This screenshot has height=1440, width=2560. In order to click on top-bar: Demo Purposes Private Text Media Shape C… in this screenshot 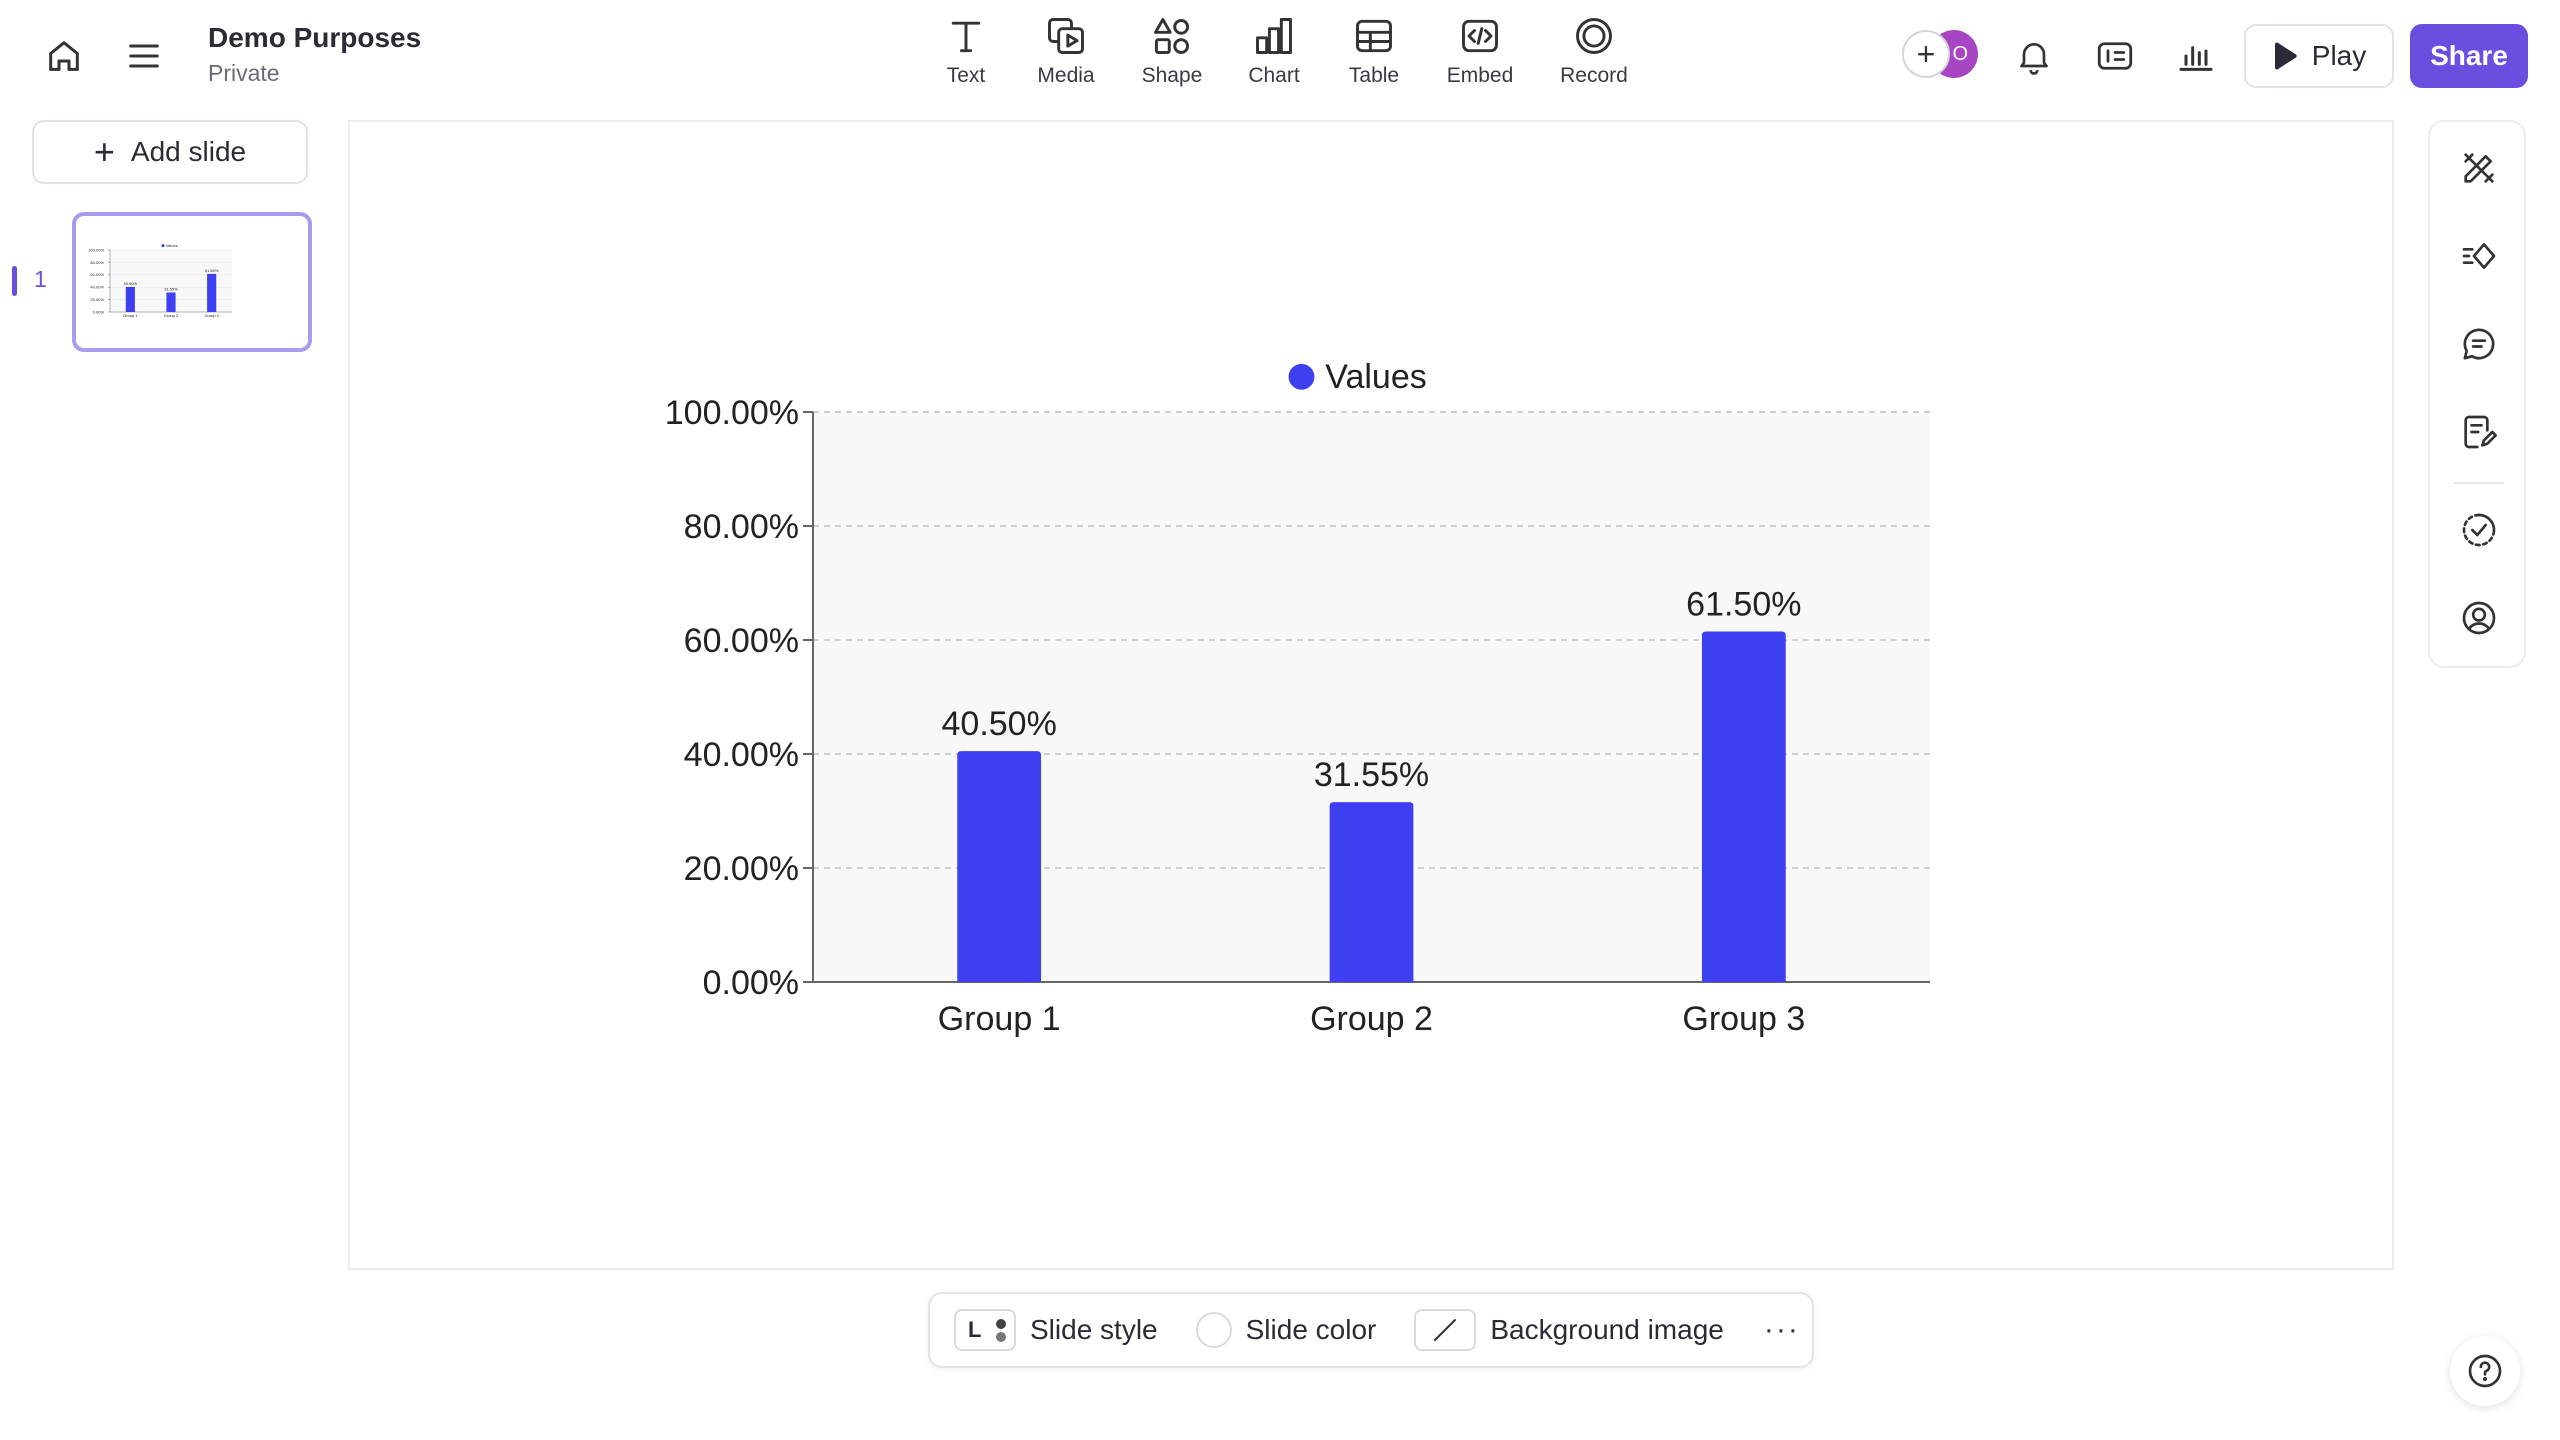, I will do `click(1280, 56)`.